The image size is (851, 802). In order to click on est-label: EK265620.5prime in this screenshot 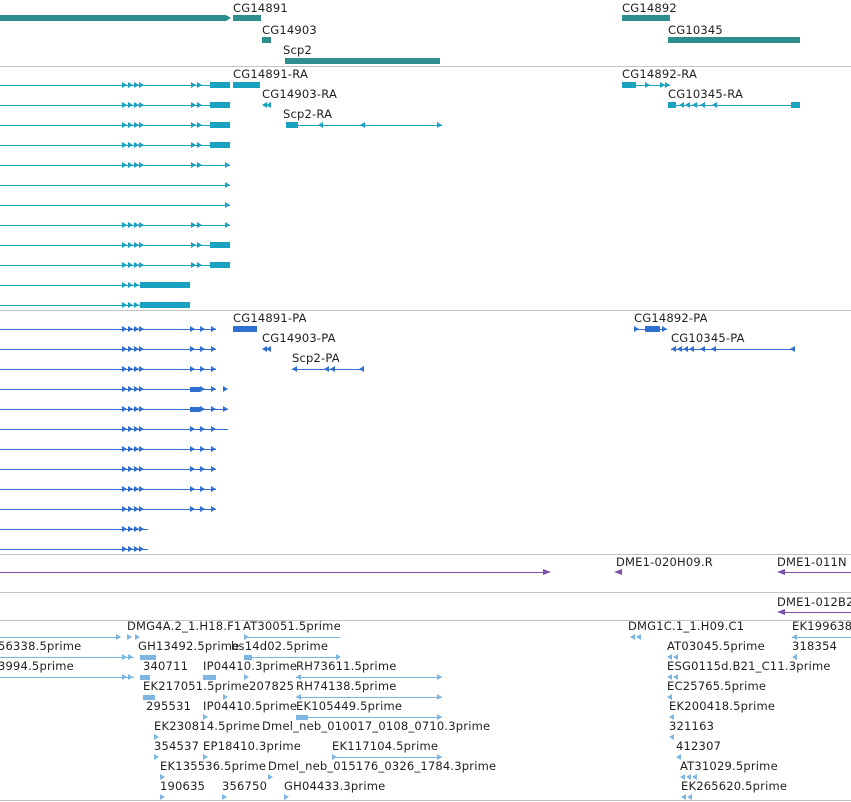, I will do `click(734, 786)`.